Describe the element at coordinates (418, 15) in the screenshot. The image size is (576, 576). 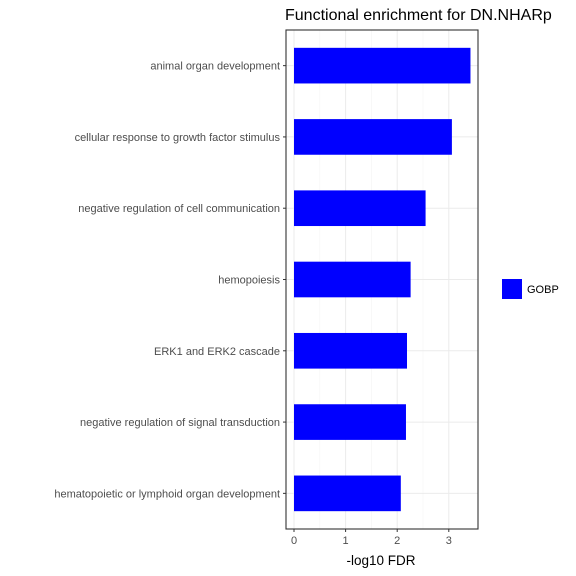
I see `chart-title: Functional enrichment for DN.NHARp` at that location.